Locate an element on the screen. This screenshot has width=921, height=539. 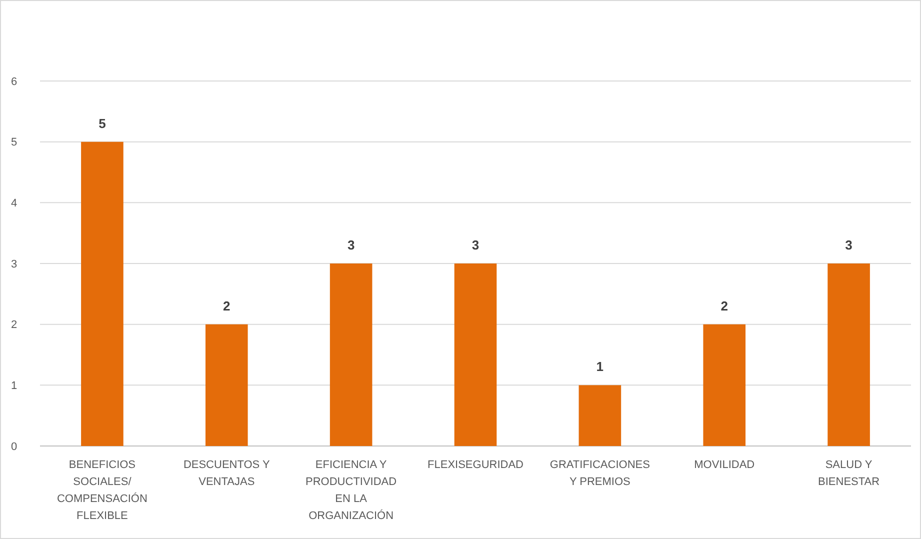
x-tick-label: MOVILIDAD is located at coordinates (724, 465).